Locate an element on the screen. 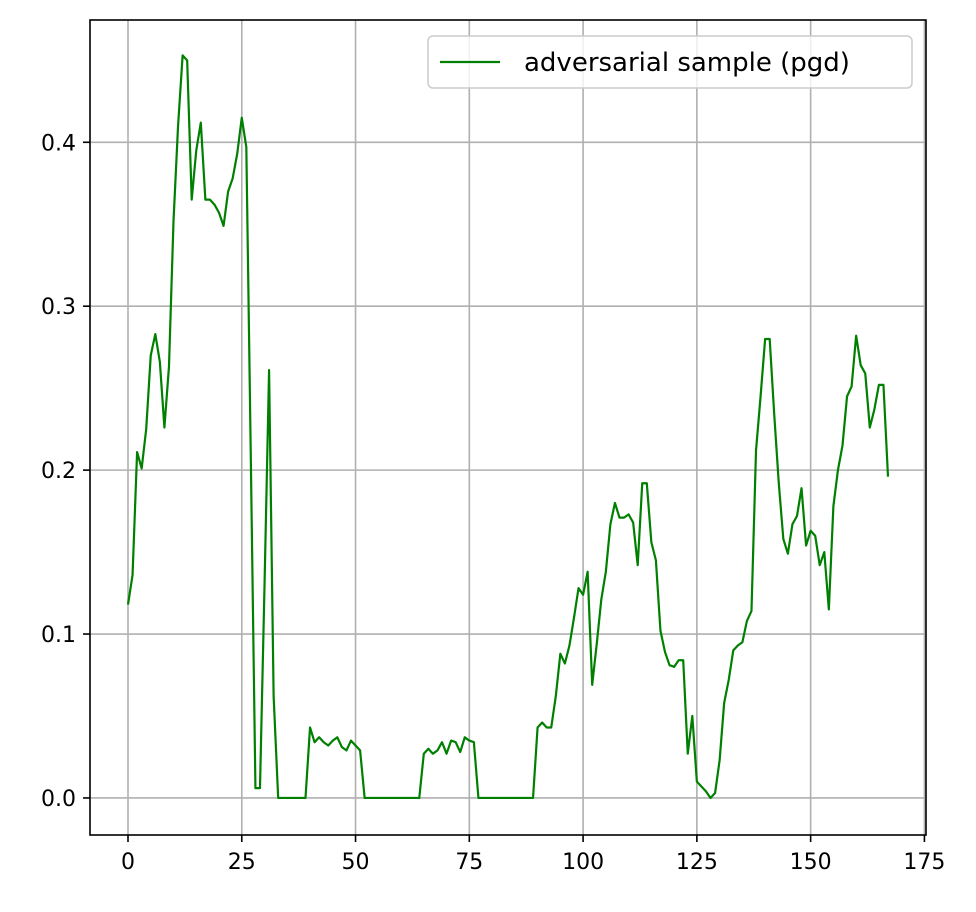  x-tick-label: 25 is located at coordinates (242, 862).